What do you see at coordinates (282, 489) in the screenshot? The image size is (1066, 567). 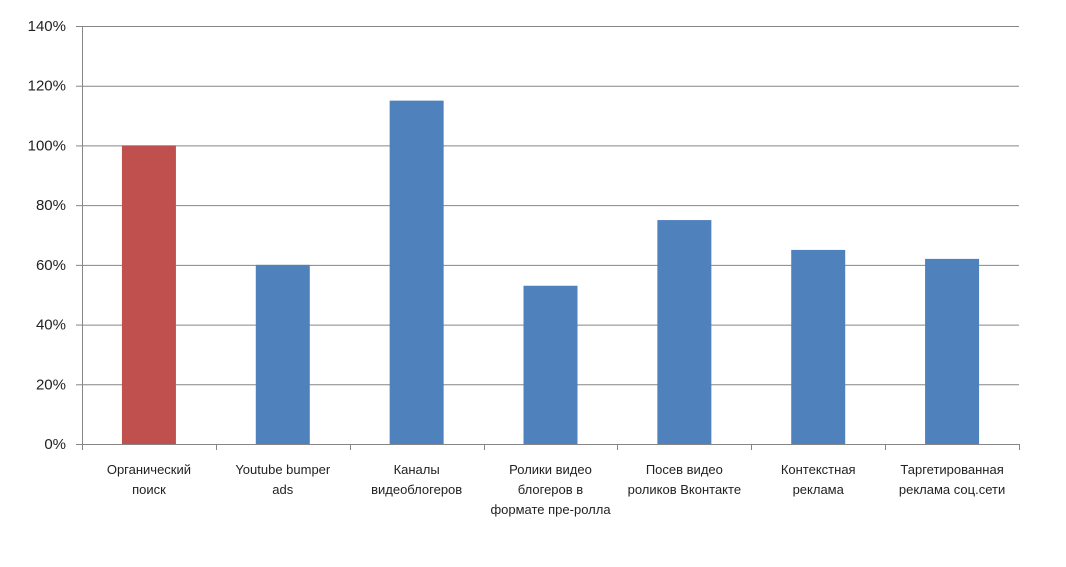 I see `x-category-label-line: ads` at bounding box center [282, 489].